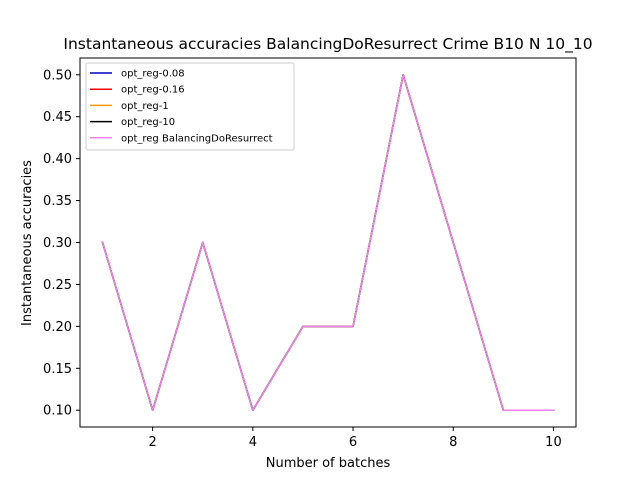  I want to click on legend-box, so click(190, 106).